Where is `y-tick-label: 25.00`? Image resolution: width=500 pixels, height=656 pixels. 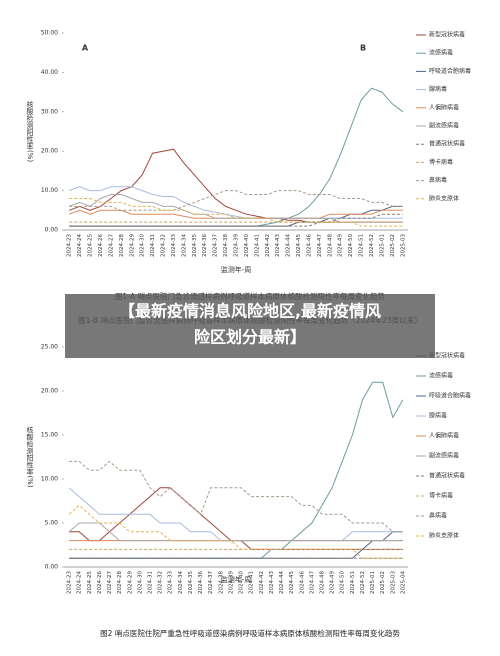 y-tick-label: 25.00 is located at coordinates (49, 347).